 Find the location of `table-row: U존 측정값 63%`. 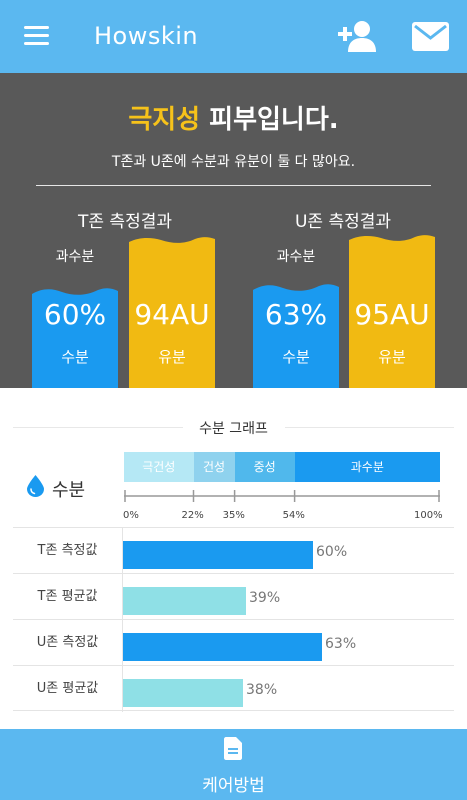

table-row: U존 측정값 63% is located at coordinates (233, 643).